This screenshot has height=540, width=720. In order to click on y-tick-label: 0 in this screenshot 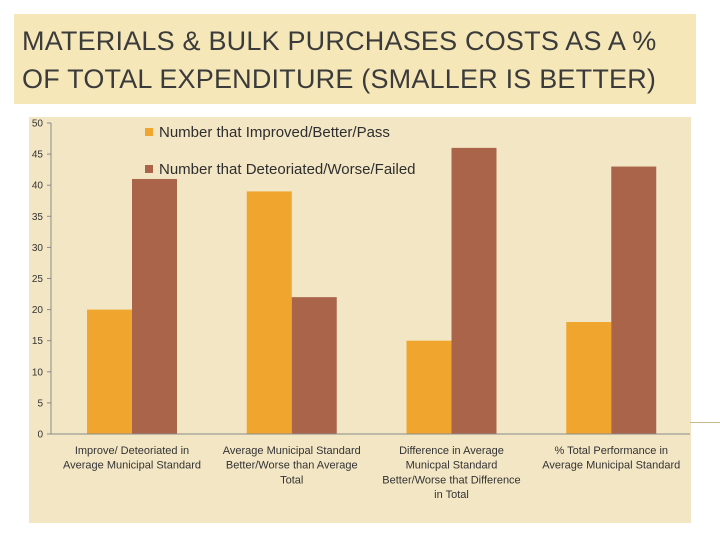, I will do `click(40, 435)`.